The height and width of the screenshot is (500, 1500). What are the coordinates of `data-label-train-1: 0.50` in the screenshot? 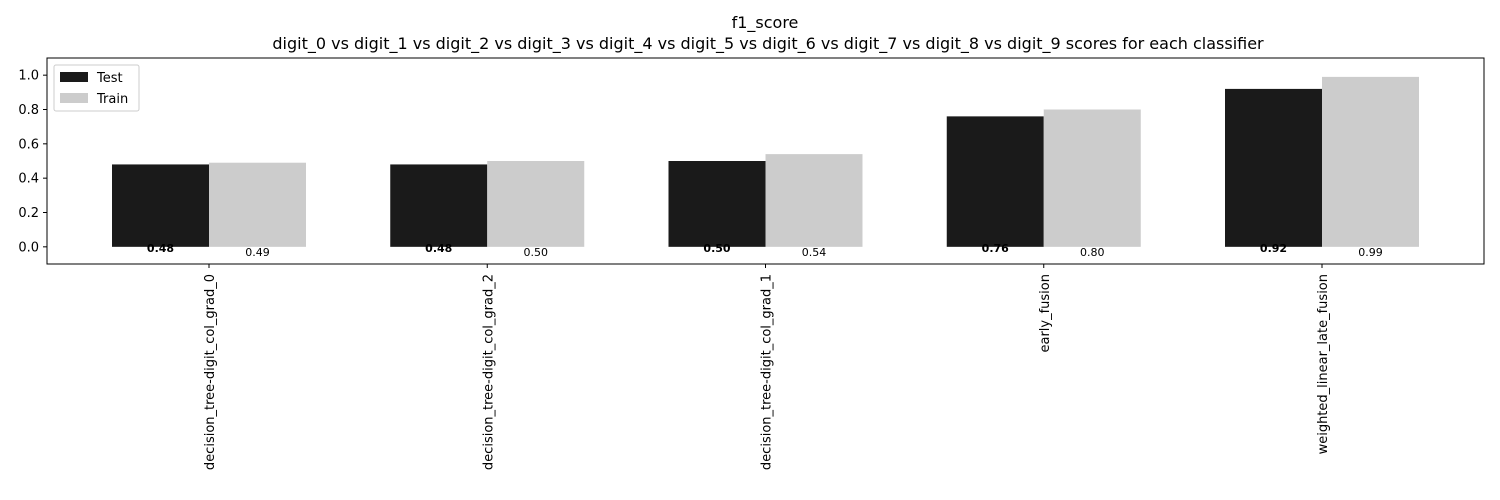 It's located at (536, 252).